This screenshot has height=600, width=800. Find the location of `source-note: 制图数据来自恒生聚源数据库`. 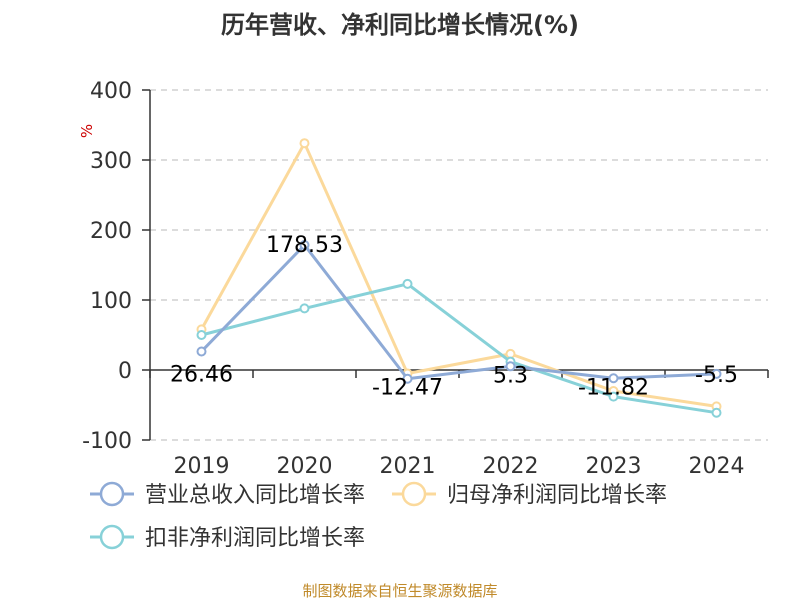

source-note: 制图数据来自恒生聚源数据库 is located at coordinates (399, 591).